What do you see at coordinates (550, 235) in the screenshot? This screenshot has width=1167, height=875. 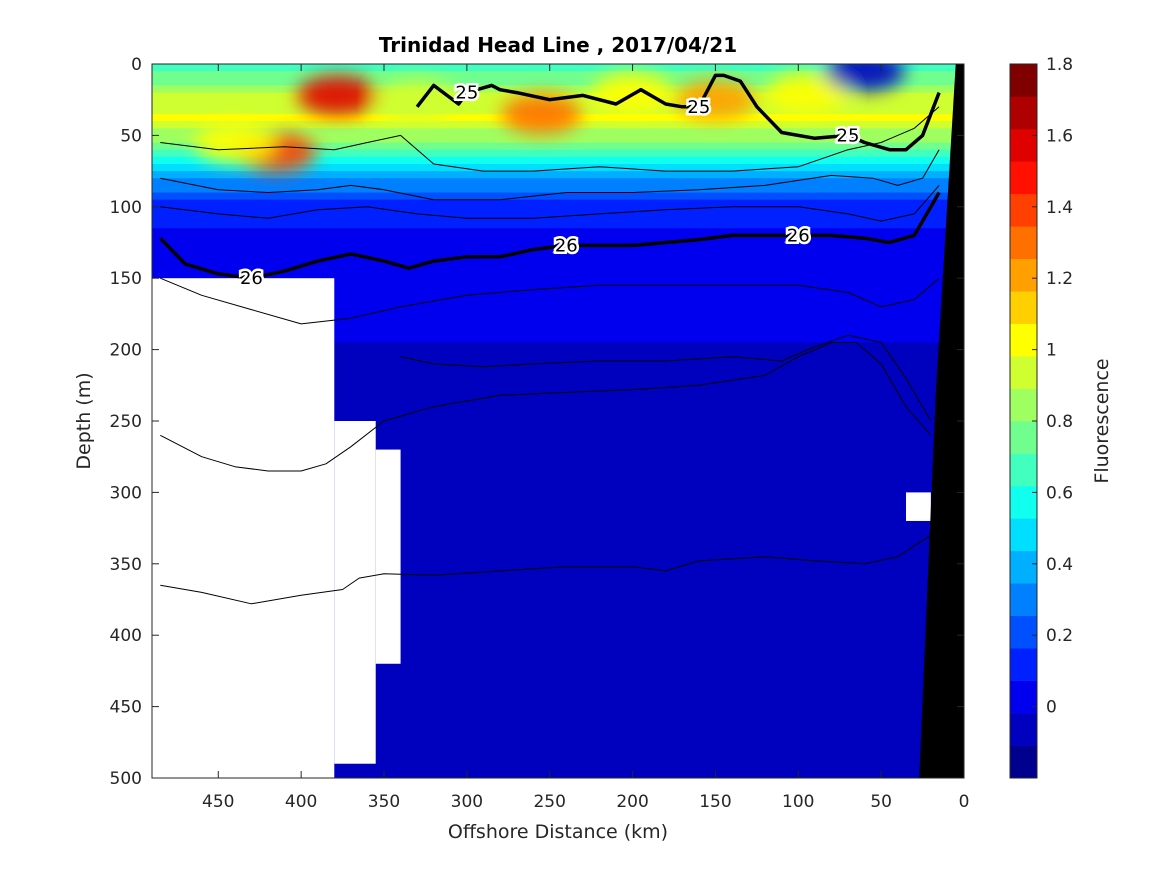 I see `isopycnal-26-line` at bounding box center [550, 235].